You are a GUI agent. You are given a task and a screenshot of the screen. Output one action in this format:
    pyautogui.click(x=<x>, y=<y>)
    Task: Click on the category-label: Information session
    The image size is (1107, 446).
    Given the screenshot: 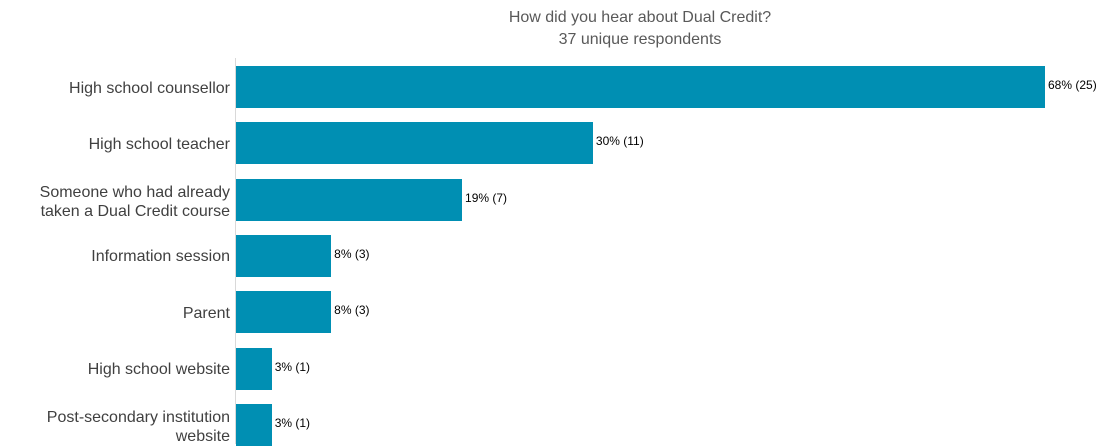 What is the action you would take?
    pyautogui.click(x=115, y=256)
    